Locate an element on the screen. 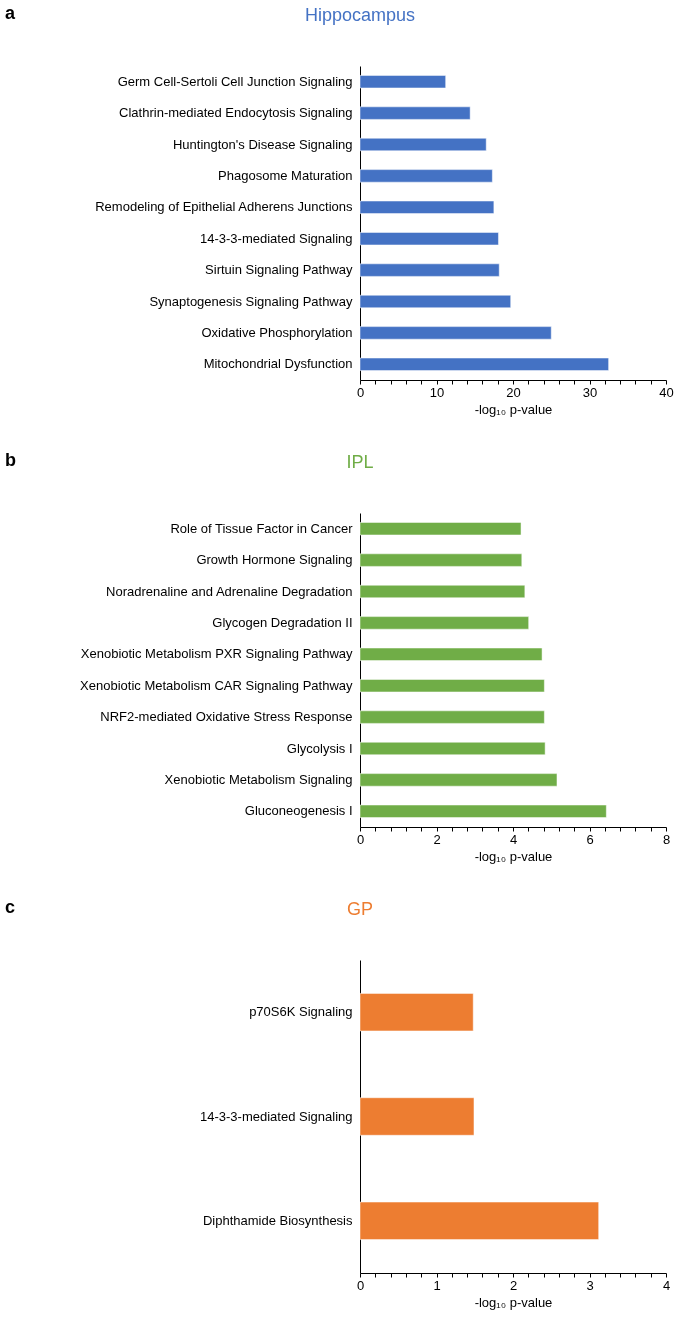  y-tick-label: Growth Hormone Signaling is located at coordinates (274, 560).